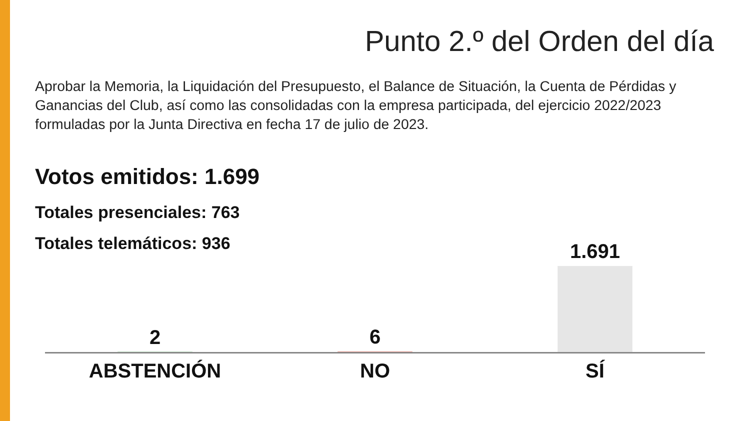 The image size is (750, 421). What do you see at coordinates (132, 244) in the screenshot?
I see `text: Totales telemáticos: 936` at bounding box center [132, 244].